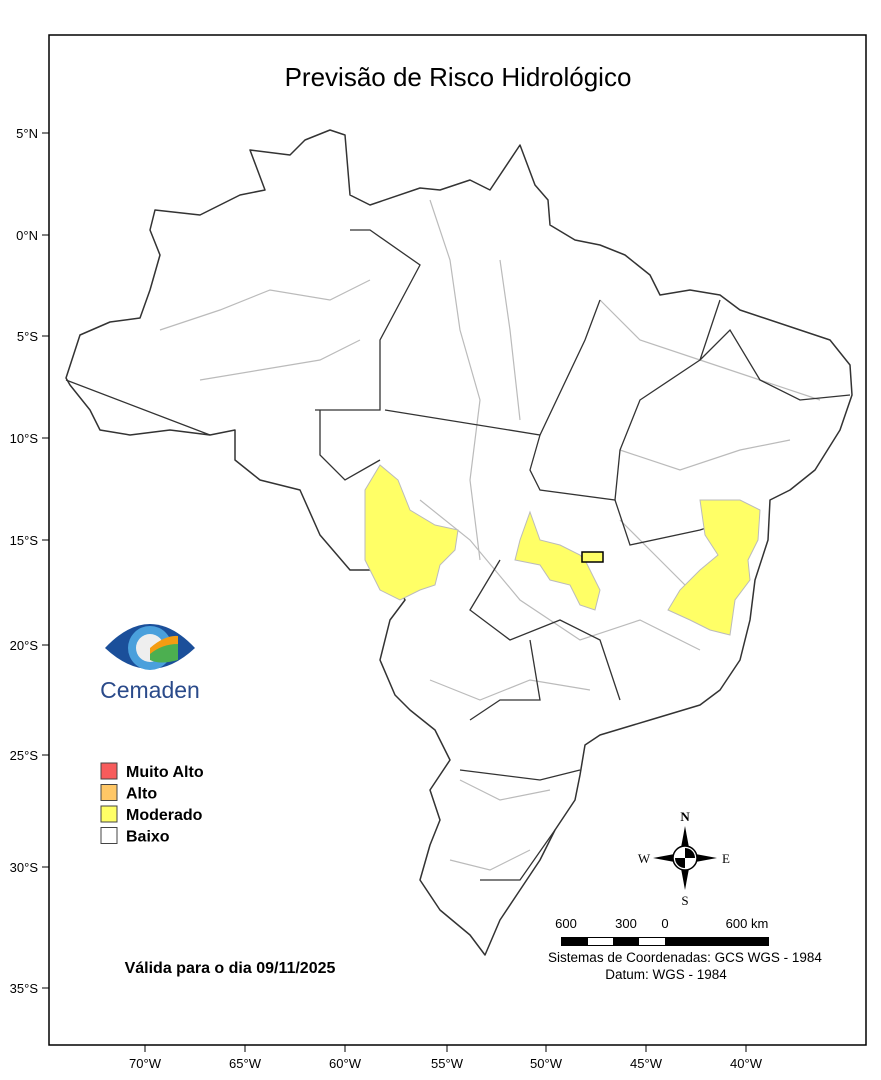  I want to click on lat-tick-label: 20°S, so click(24, 645).